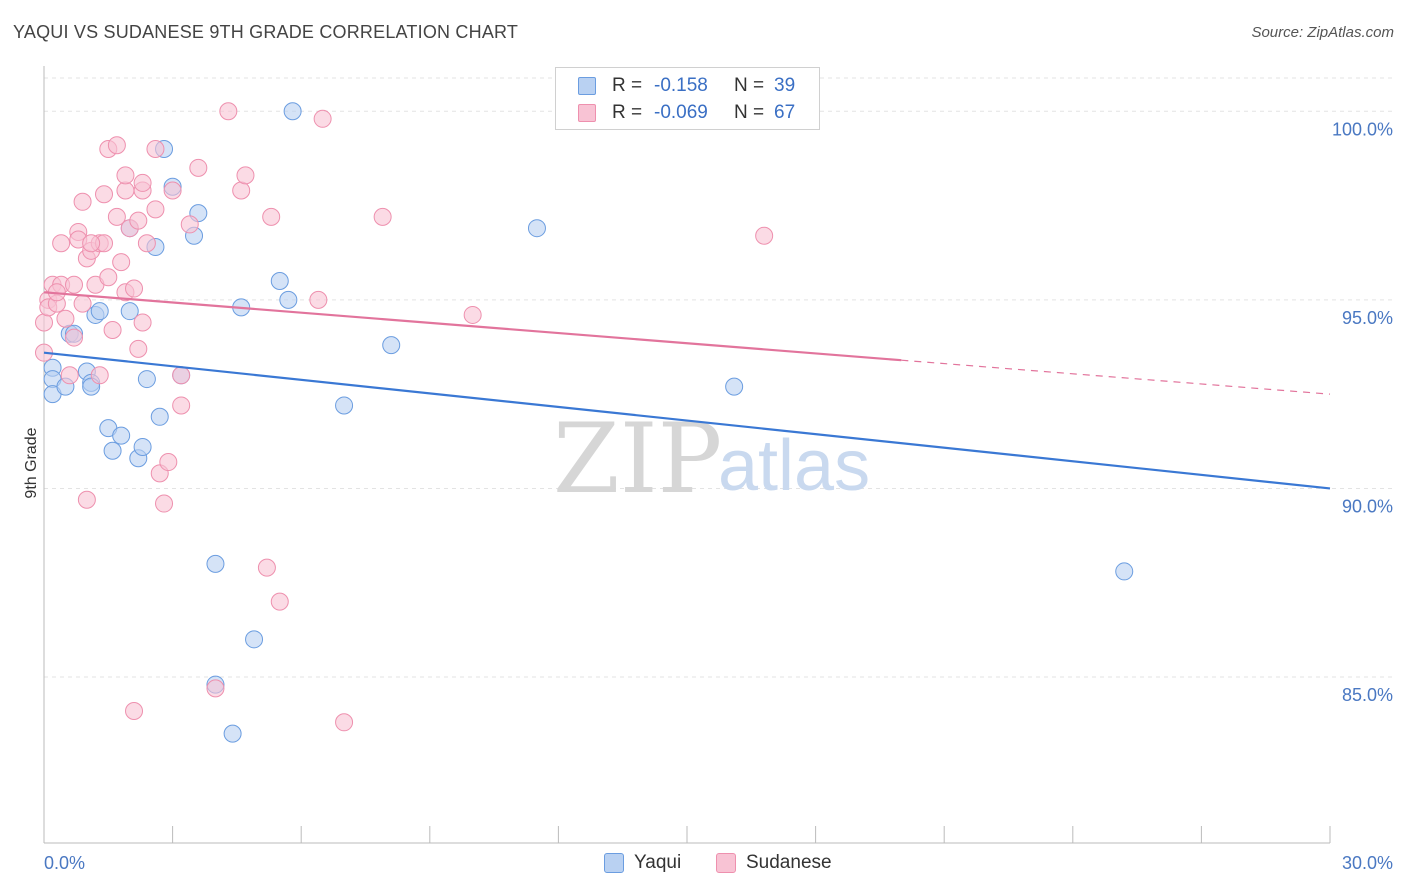 The width and height of the screenshot is (1406, 892). I want to click on trend-line-yaqui, so click(687, 420).